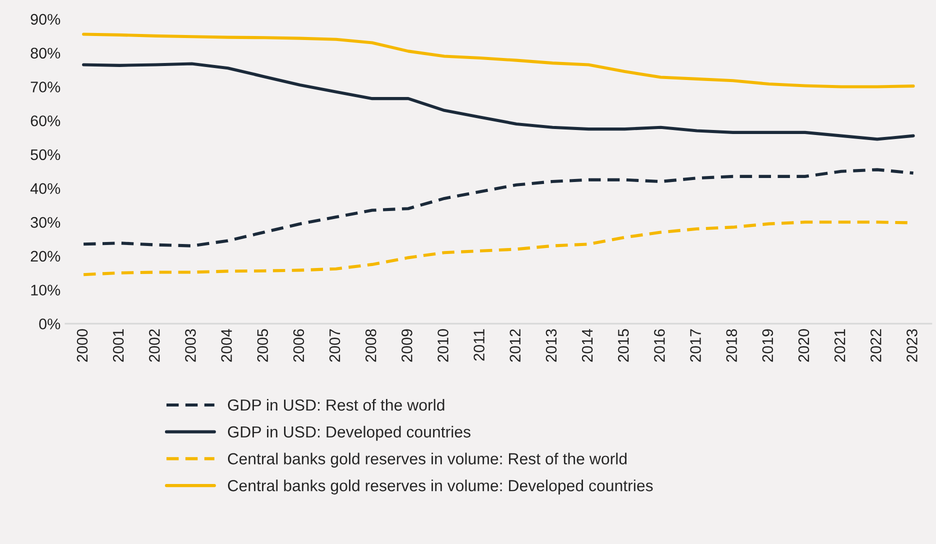 The width and height of the screenshot is (936, 544). I want to click on y-tick-label: 60%, so click(45, 120).